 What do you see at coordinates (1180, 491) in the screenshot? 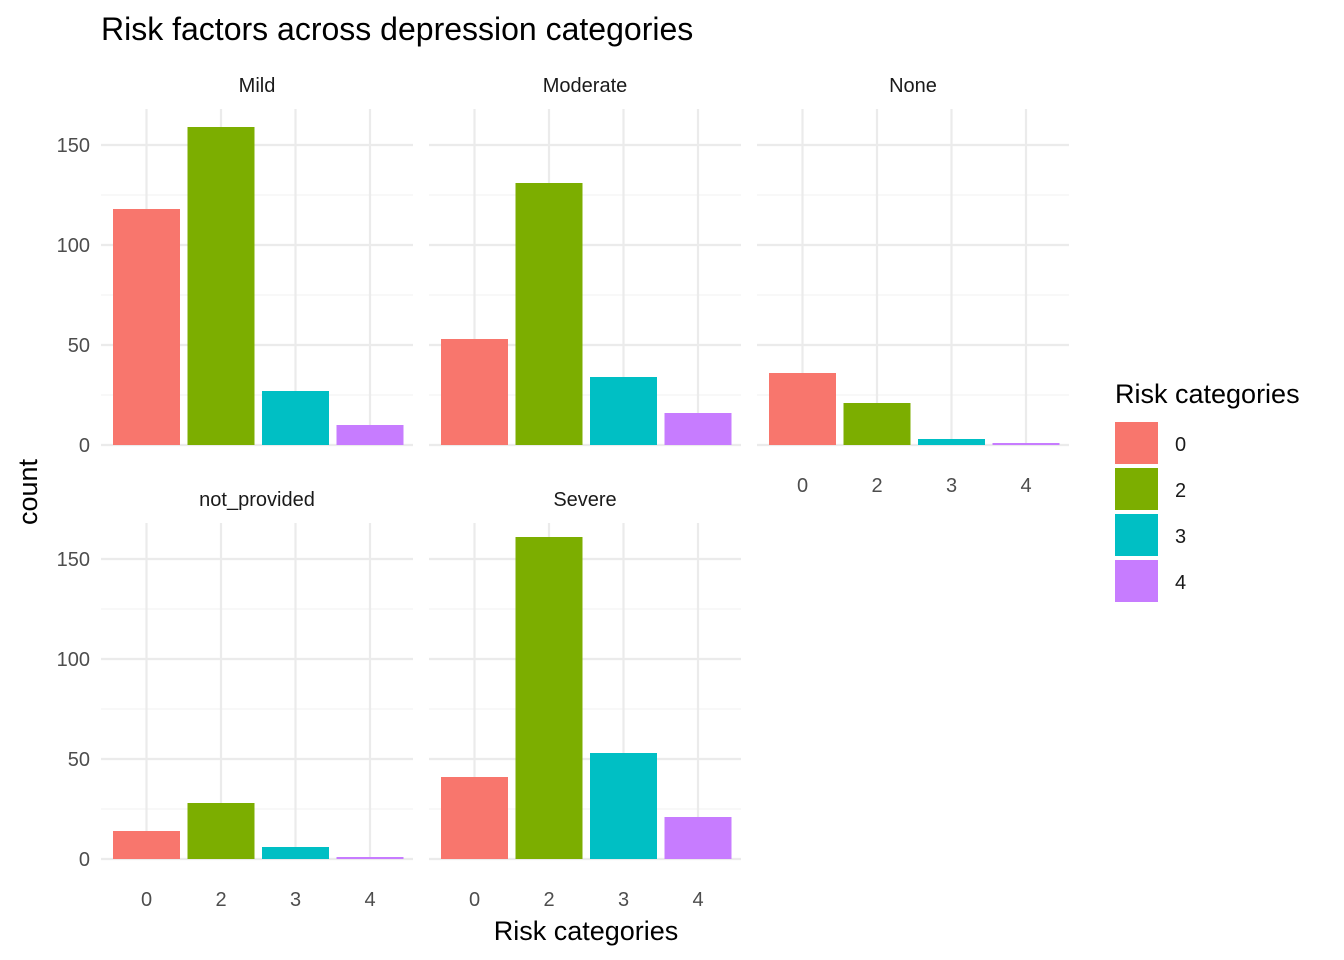
I see `legend-label: 2` at bounding box center [1180, 491].